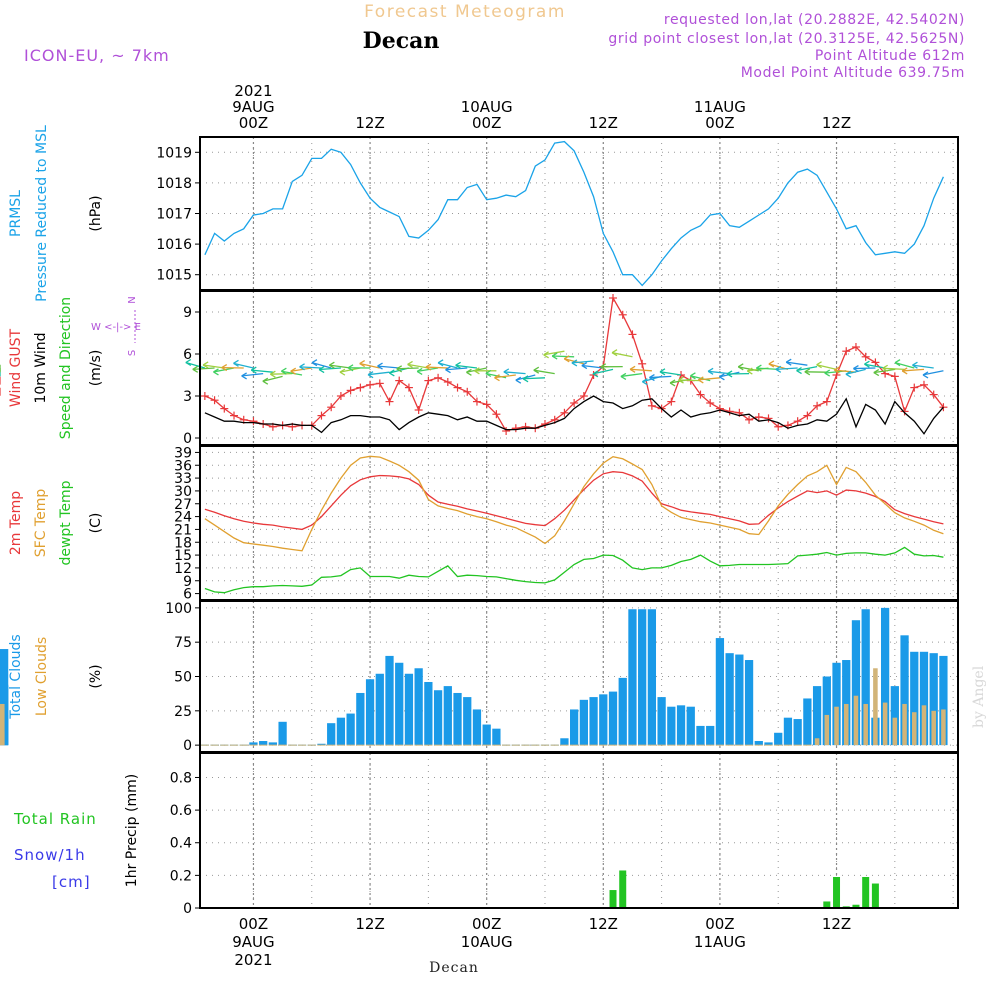 The image size is (1000, 1004). I want to click on time-axis-label-top: 12Z, so click(369, 123).